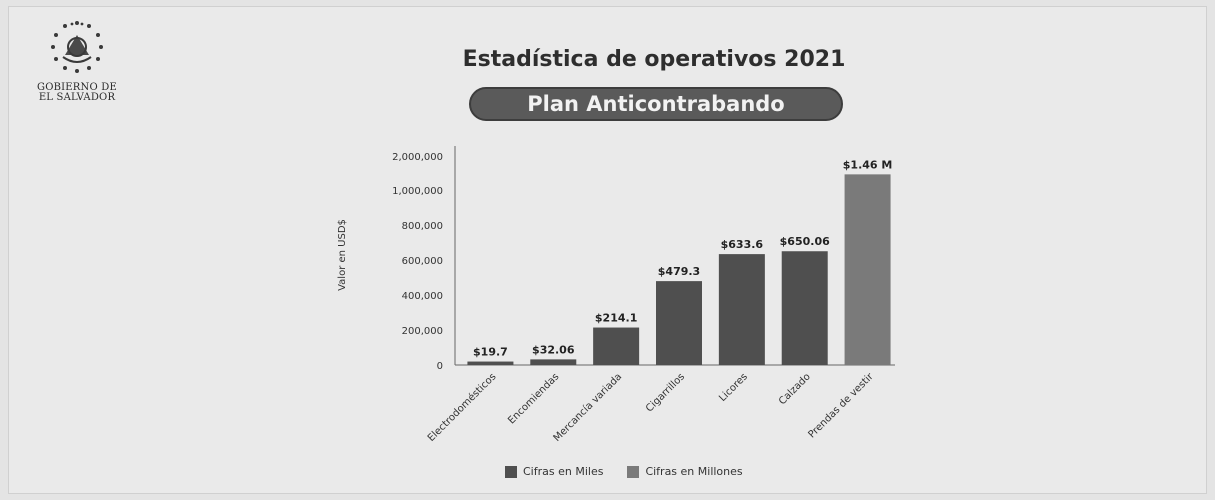  I want to click on government-logo: GOBIERNO DE EL SALVADOR, so click(77, 67).